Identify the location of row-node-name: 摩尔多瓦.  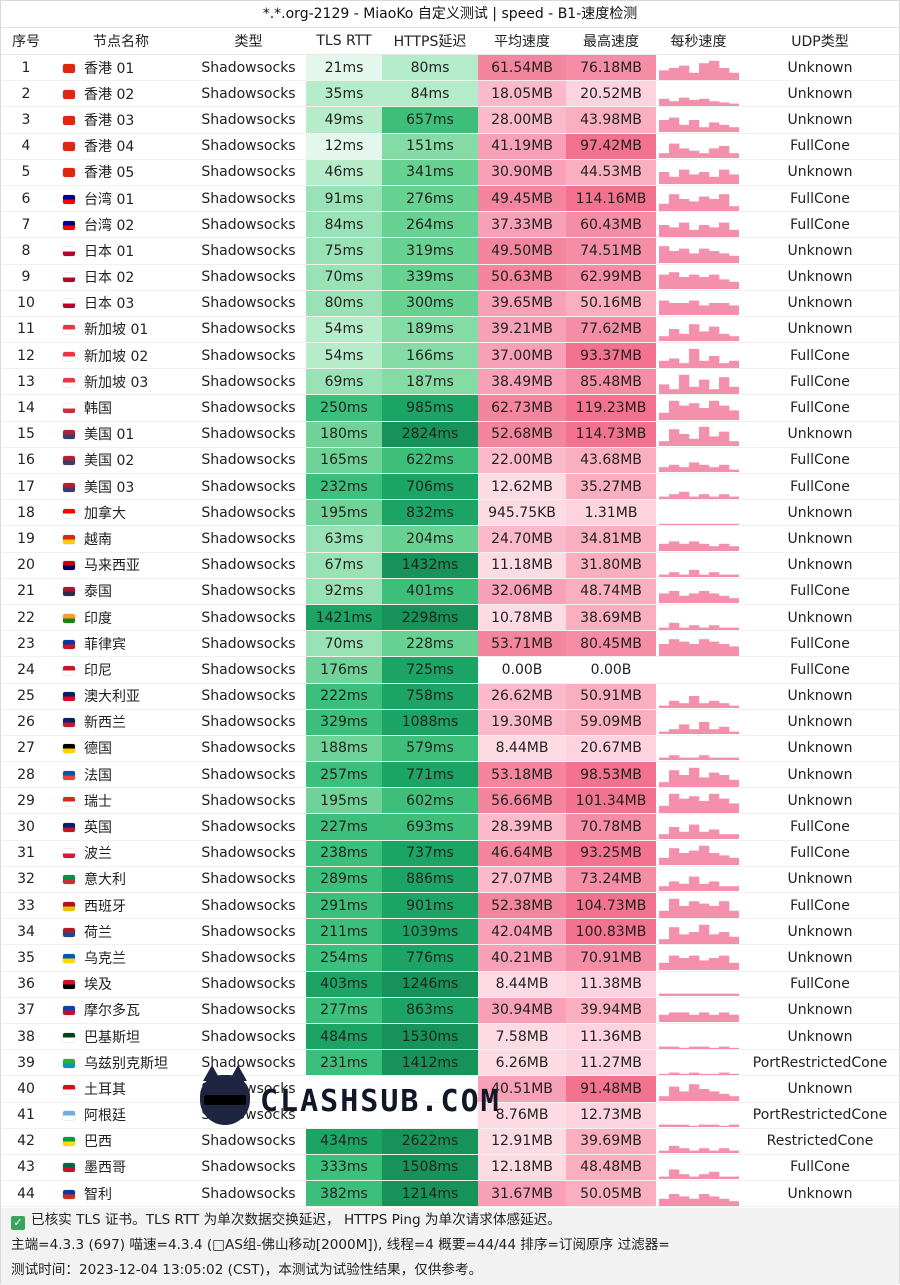
(121, 1010).